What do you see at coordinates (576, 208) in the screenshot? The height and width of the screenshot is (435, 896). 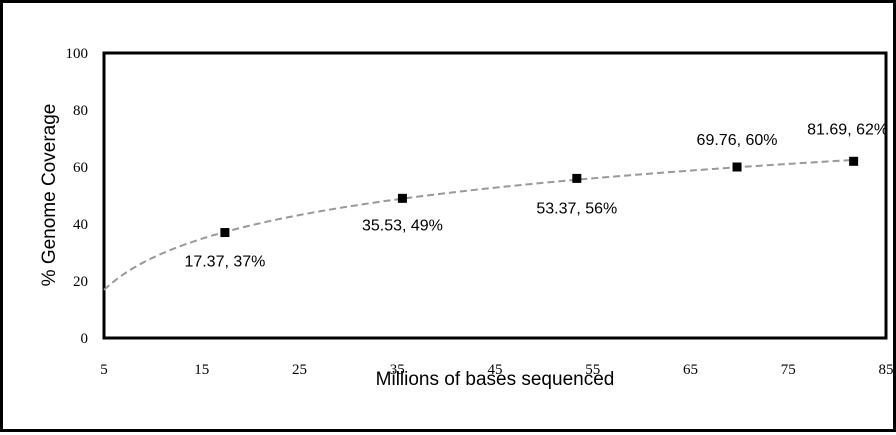 I see `data-label: 53.37, 56%` at bounding box center [576, 208].